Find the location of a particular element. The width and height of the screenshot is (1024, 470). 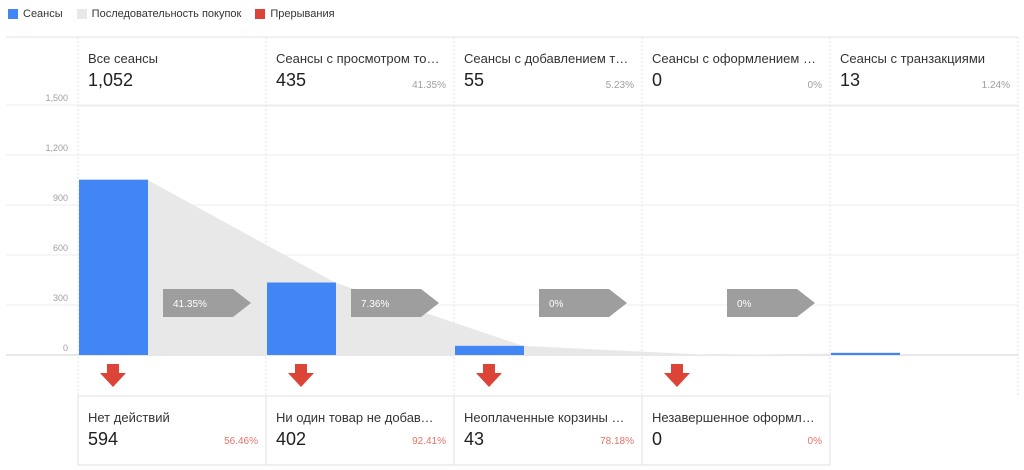

y-tick-label: 0 is located at coordinates (65, 348).